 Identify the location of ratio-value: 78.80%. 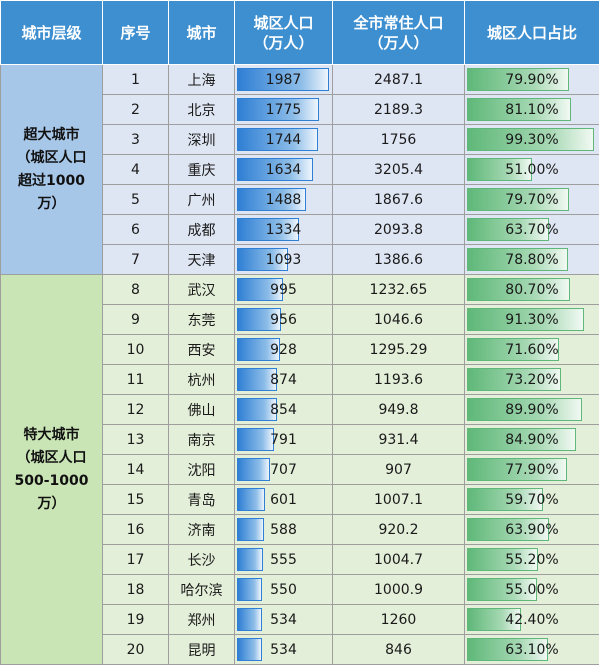
(531, 260).